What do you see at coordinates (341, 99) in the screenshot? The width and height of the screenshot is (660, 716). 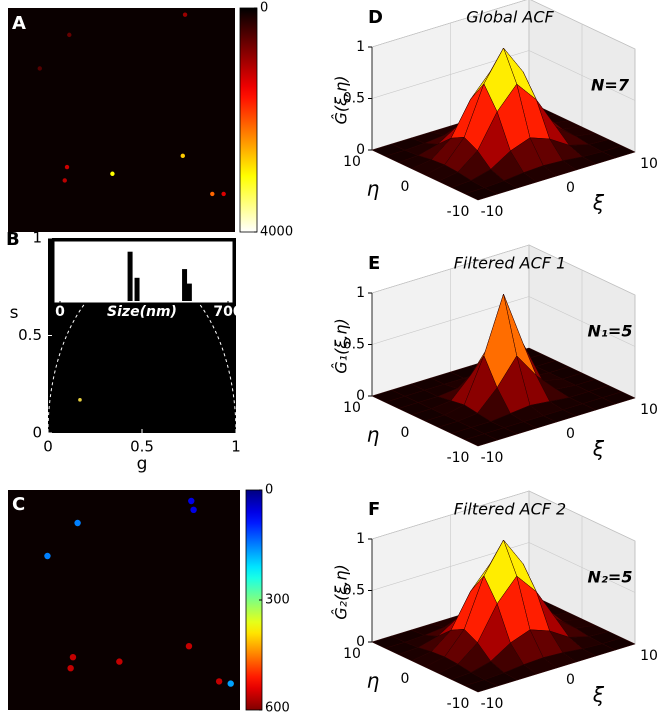 I see `z-axis-label: Ĝ(ξ,η)` at bounding box center [341, 99].